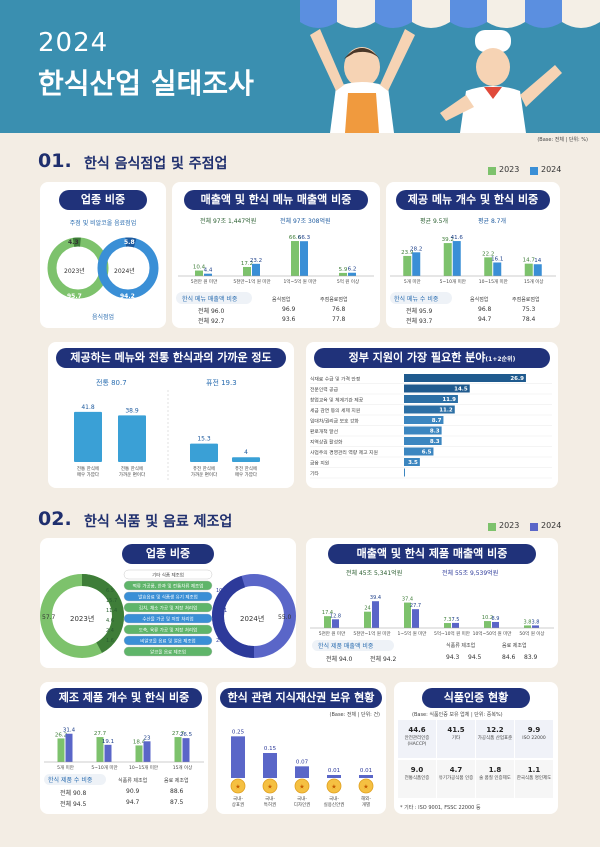 This screenshot has height=847, width=600. I want to click on mfg-industry-title: 업종 비중, so click(168, 554).